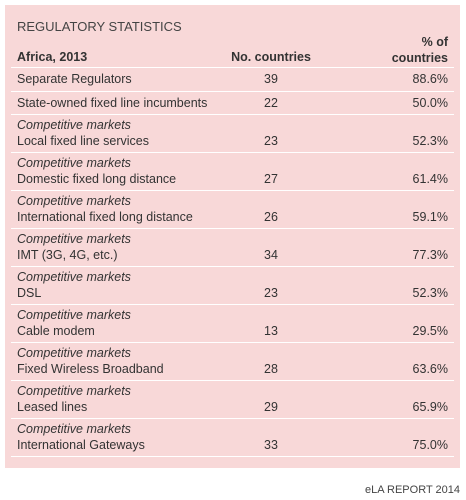  I want to click on percent-cell: 61.4%, so click(430, 179).